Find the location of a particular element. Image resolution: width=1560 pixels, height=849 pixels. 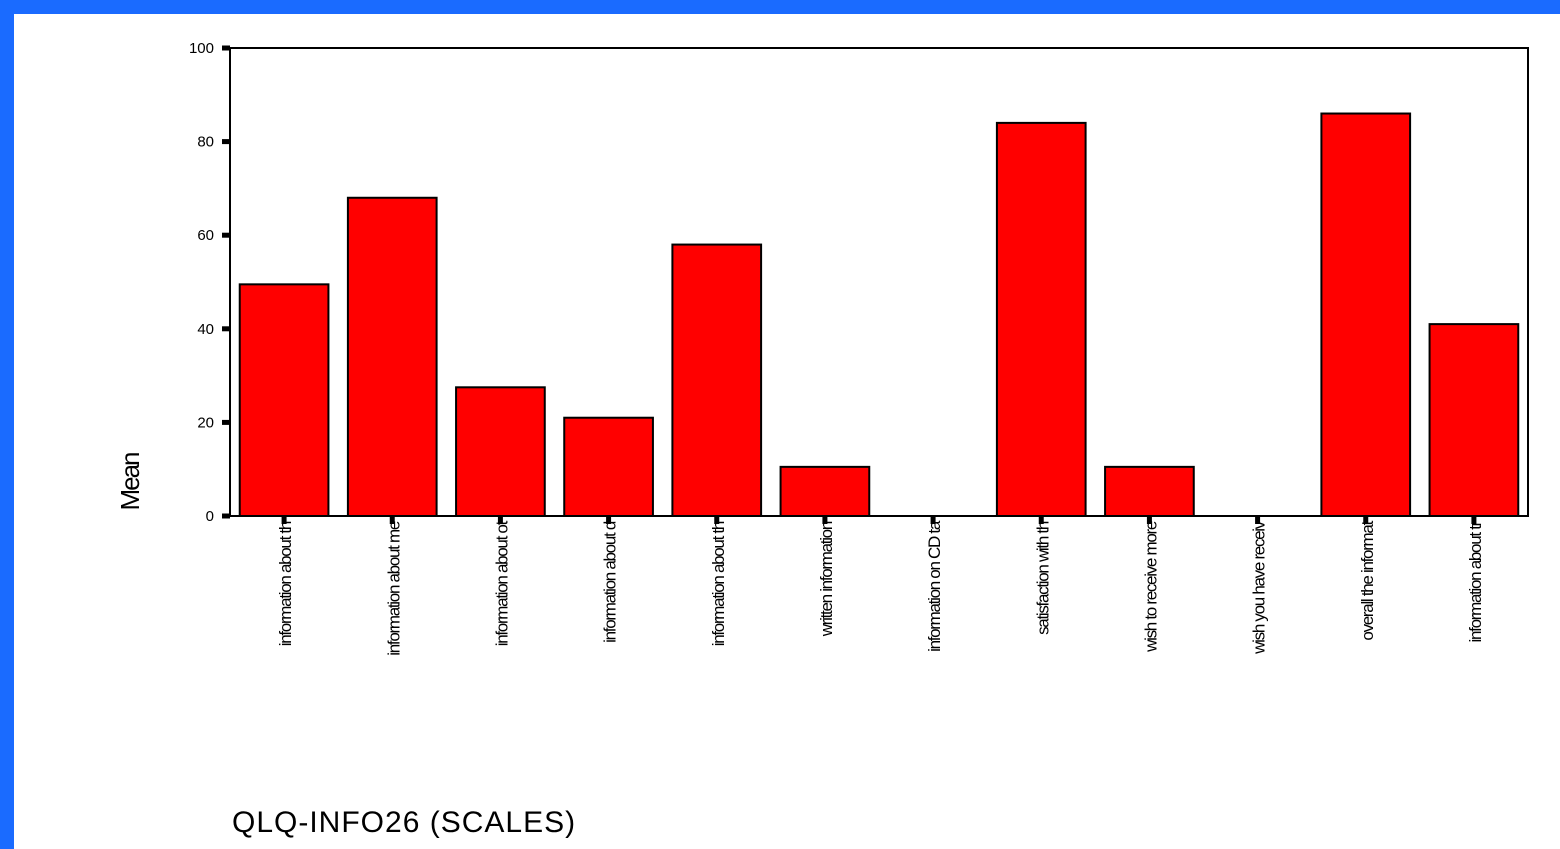

x-tick-label-11: overall the informat is located at coordinates (1367, 580).